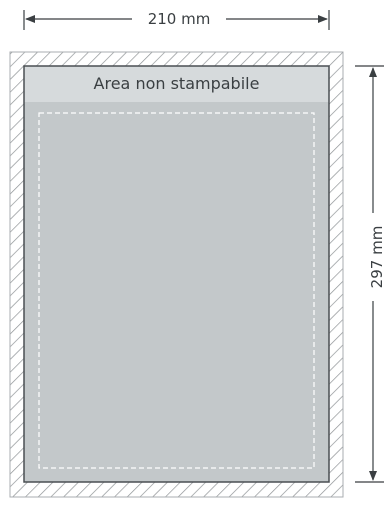 This screenshot has height=508, width=384. I want to click on non-printable-band, so click(176, 84).